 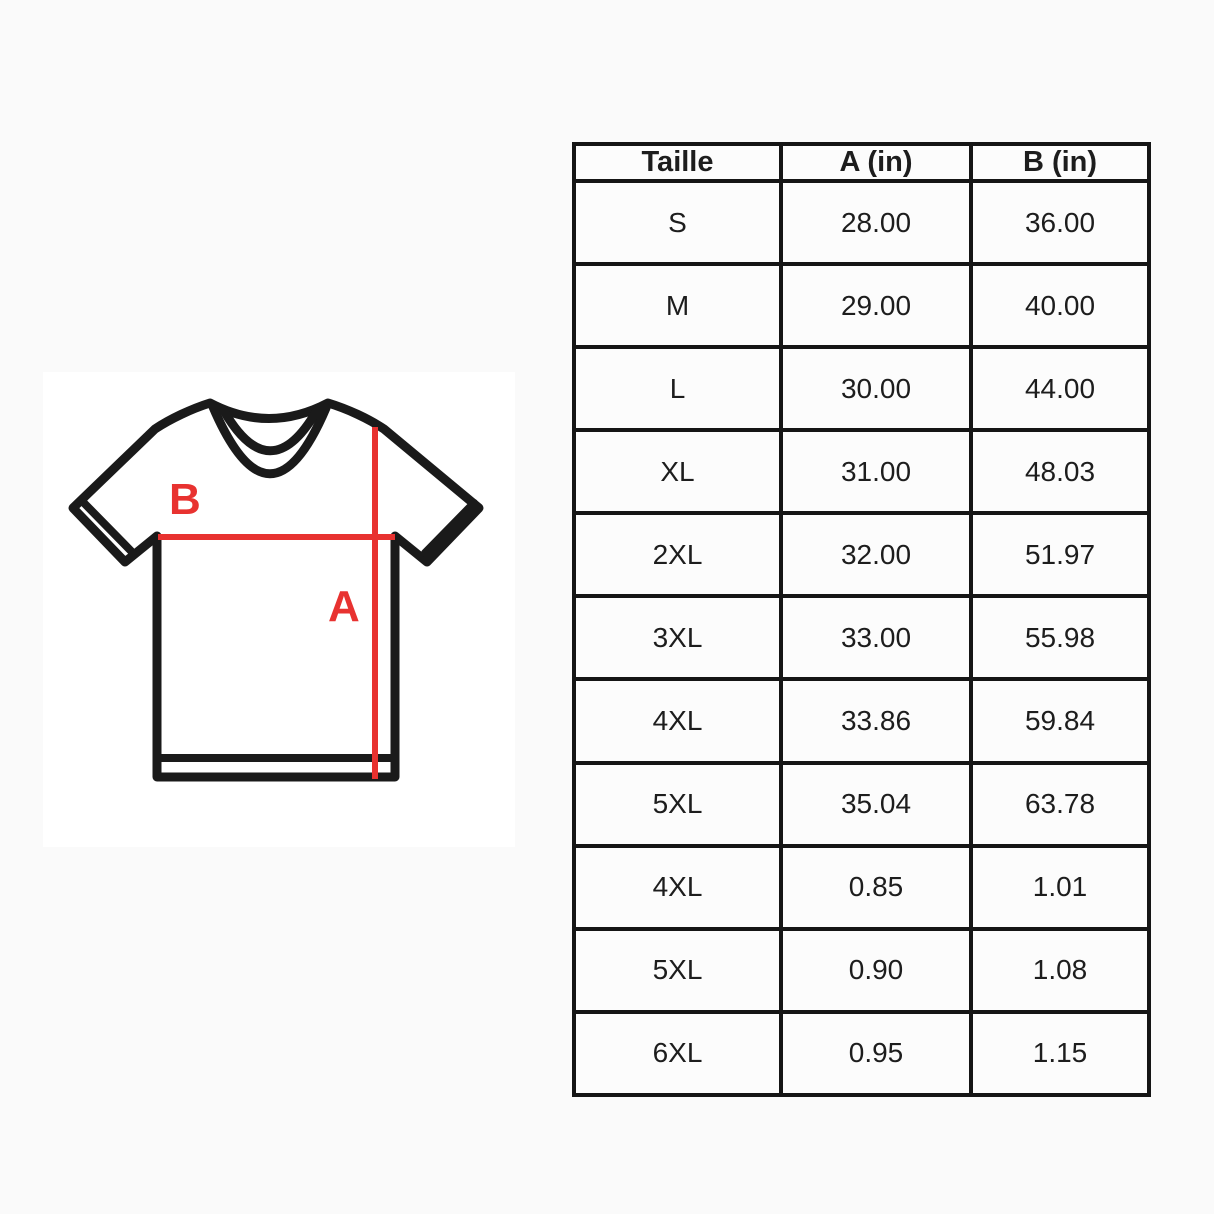 I want to click on cell-a: 35.04, so click(x=876, y=804).